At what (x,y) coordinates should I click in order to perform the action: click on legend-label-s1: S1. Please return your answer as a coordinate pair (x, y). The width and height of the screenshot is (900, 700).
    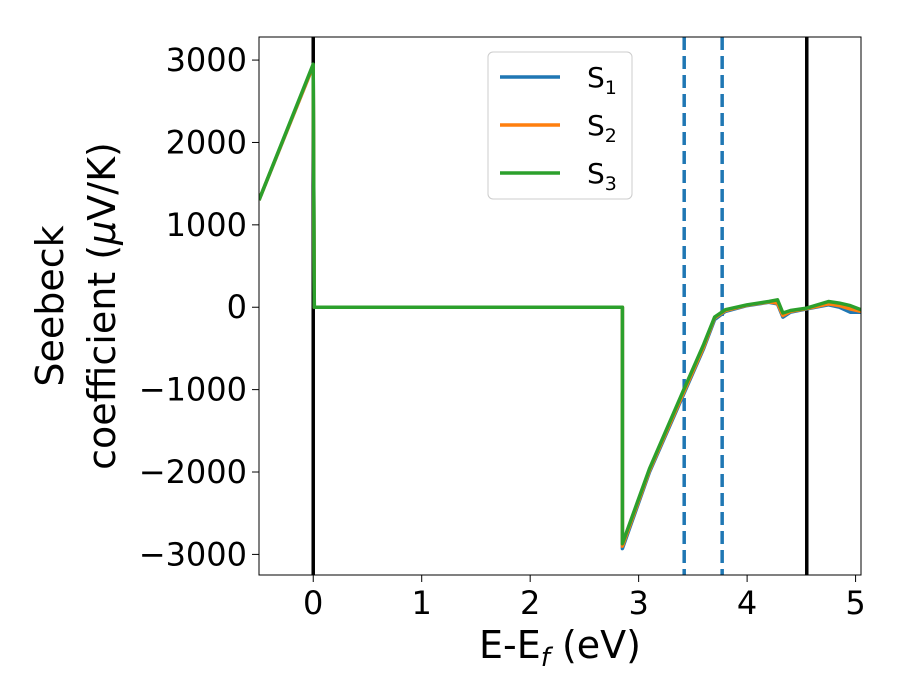
    Looking at the image, I should click on (602, 80).